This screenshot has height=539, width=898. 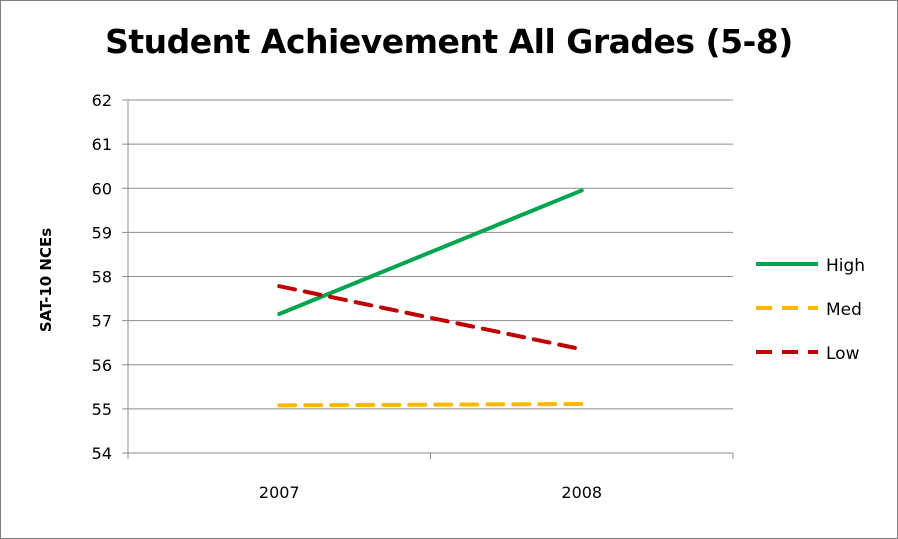 What do you see at coordinates (102, 453) in the screenshot?
I see `y-tick-label: 54` at bounding box center [102, 453].